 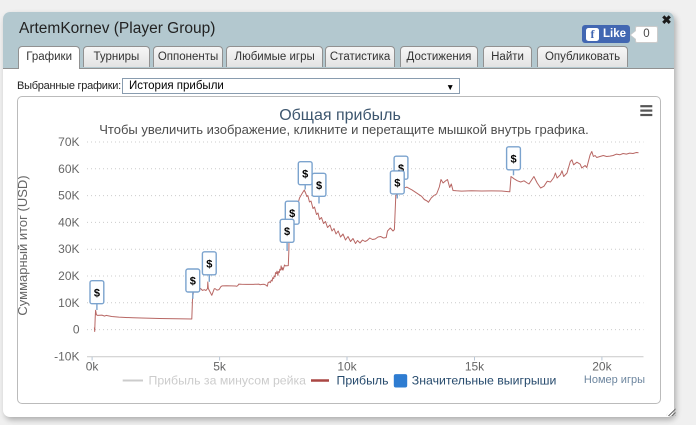 What do you see at coordinates (474, 366) in the screenshot?
I see `svg-text: 15k` at bounding box center [474, 366].